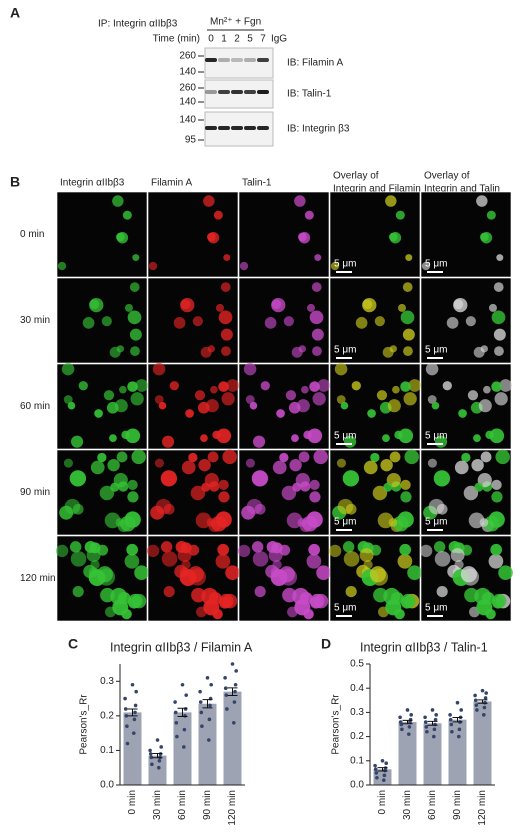  I want to click on y-tick-label: 0.3, so click(107, 681).